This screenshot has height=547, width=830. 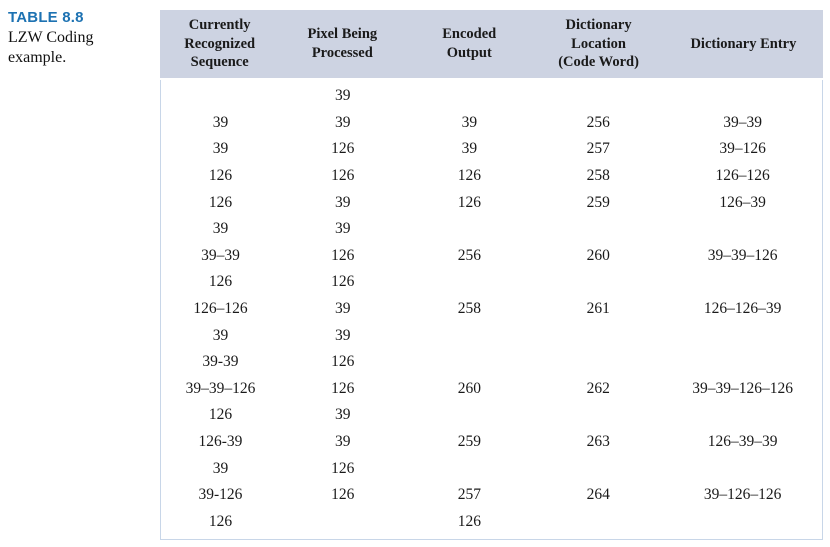 What do you see at coordinates (51, 47) in the screenshot?
I see `table-caption-text: LZW Coding example.` at bounding box center [51, 47].